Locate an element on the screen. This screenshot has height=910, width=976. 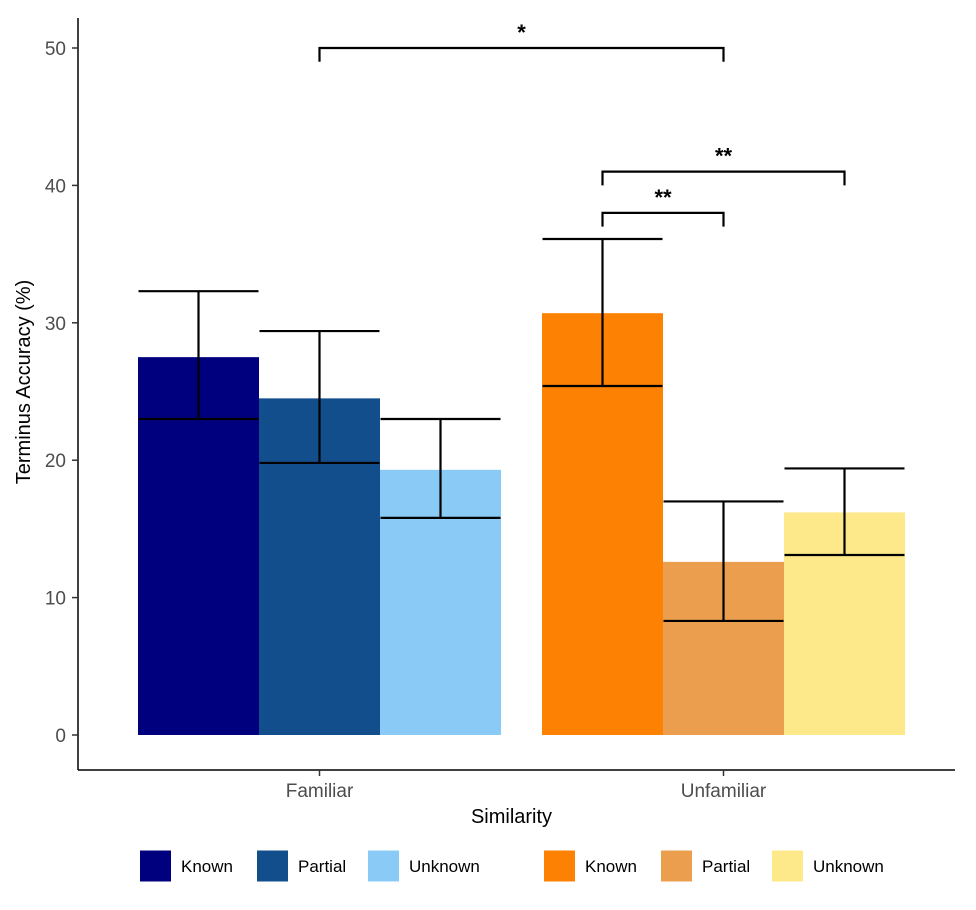
y-tick-label: 40 is located at coordinates (55, 186).